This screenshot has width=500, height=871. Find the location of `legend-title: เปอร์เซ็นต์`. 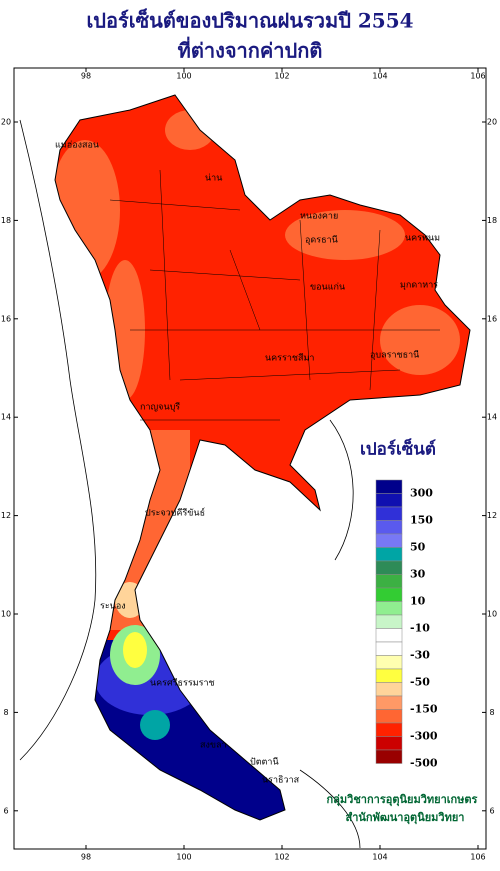

legend-title: เปอร์เซ็นต์ is located at coordinates (398, 448).